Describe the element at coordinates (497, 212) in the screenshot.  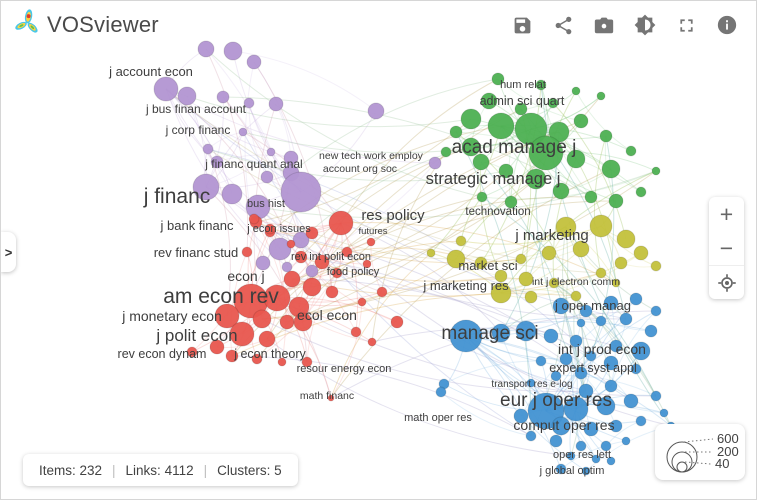
I see `node-label: technovation` at that location.